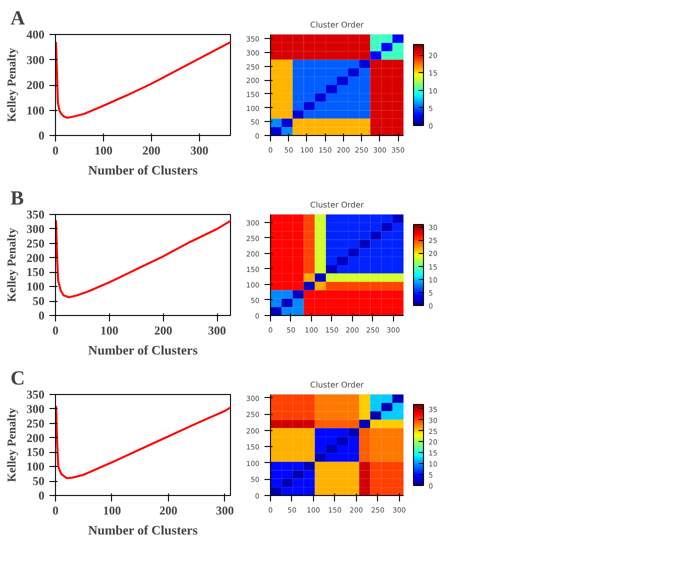 Image resolution: width=689 pixels, height=564 pixels. Describe the element at coordinates (35, 35) in the screenshot. I see `y-tick-label: 400` at that location.